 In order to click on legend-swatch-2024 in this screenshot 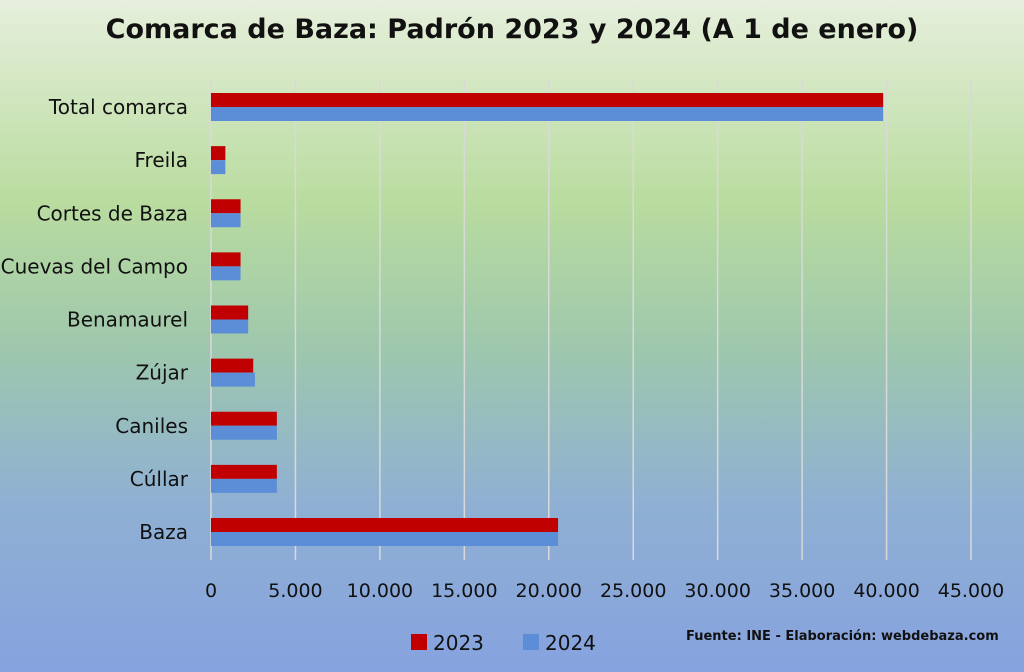, I will do `click(531, 642)`.